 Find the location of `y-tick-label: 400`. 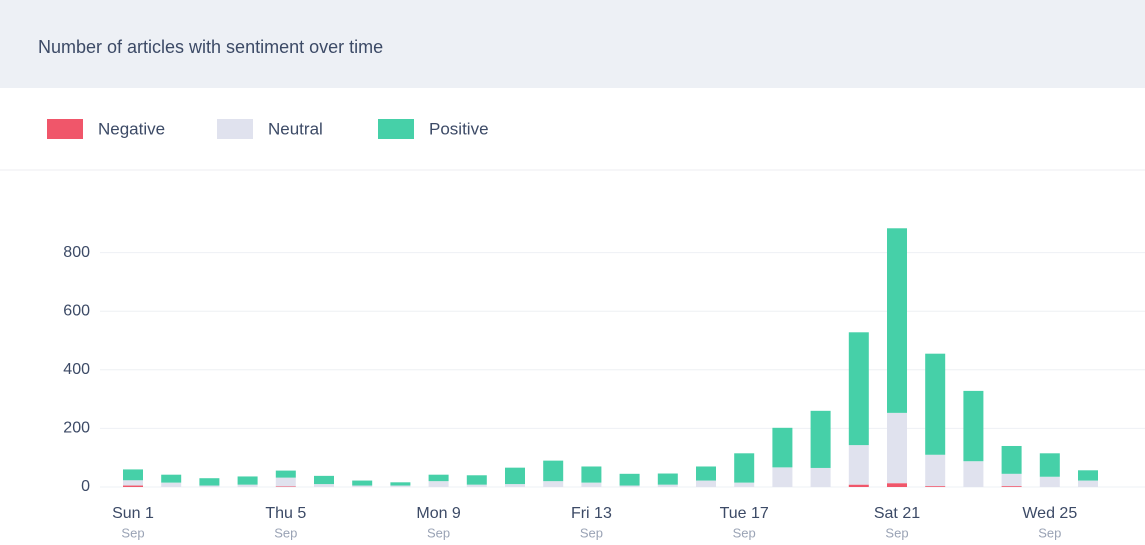

y-tick-label: 400 is located at coordinates (76, 369).